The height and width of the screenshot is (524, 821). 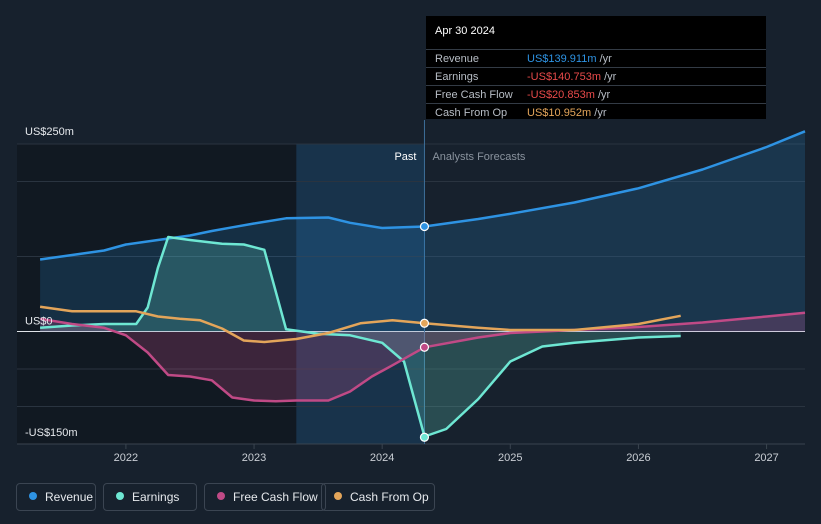 What do you see at coordinates (156, 497) in the screenshot?
I see `legend-label: Earnings` at bounding box center [156, 497].